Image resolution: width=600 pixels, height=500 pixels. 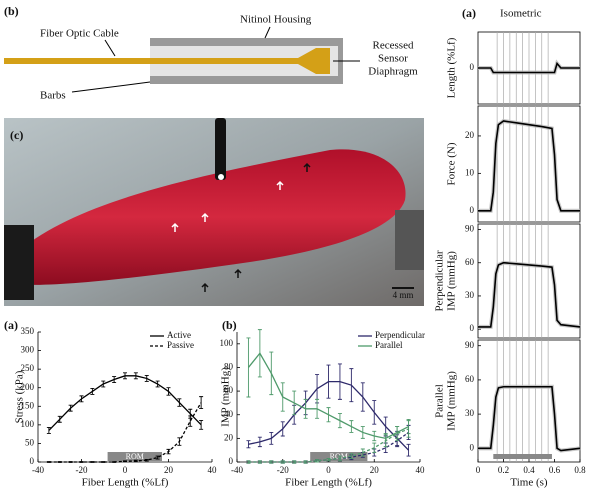 What do you see at coordinates (470, 229) in the screenshot?
I see `y-tick-label: 90` at bounding box center [470, 229].